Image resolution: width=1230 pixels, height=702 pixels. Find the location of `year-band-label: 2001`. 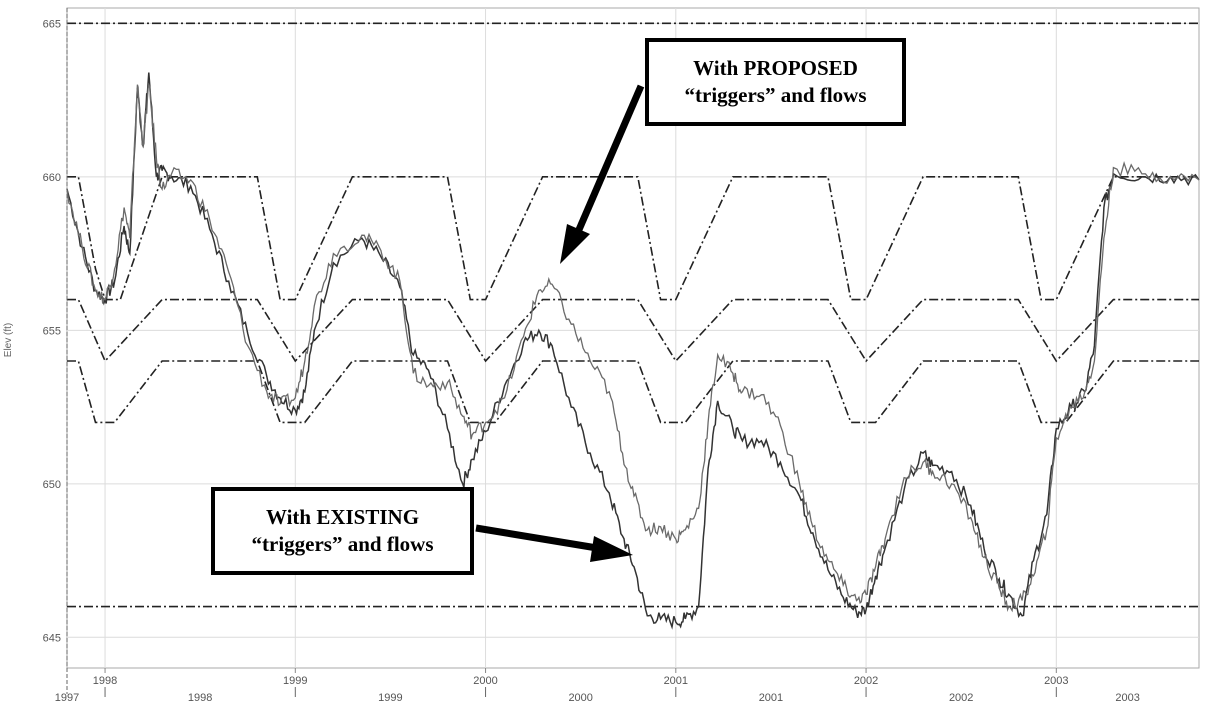

year-band-label: 2001 is located at coordinates (771, 697).